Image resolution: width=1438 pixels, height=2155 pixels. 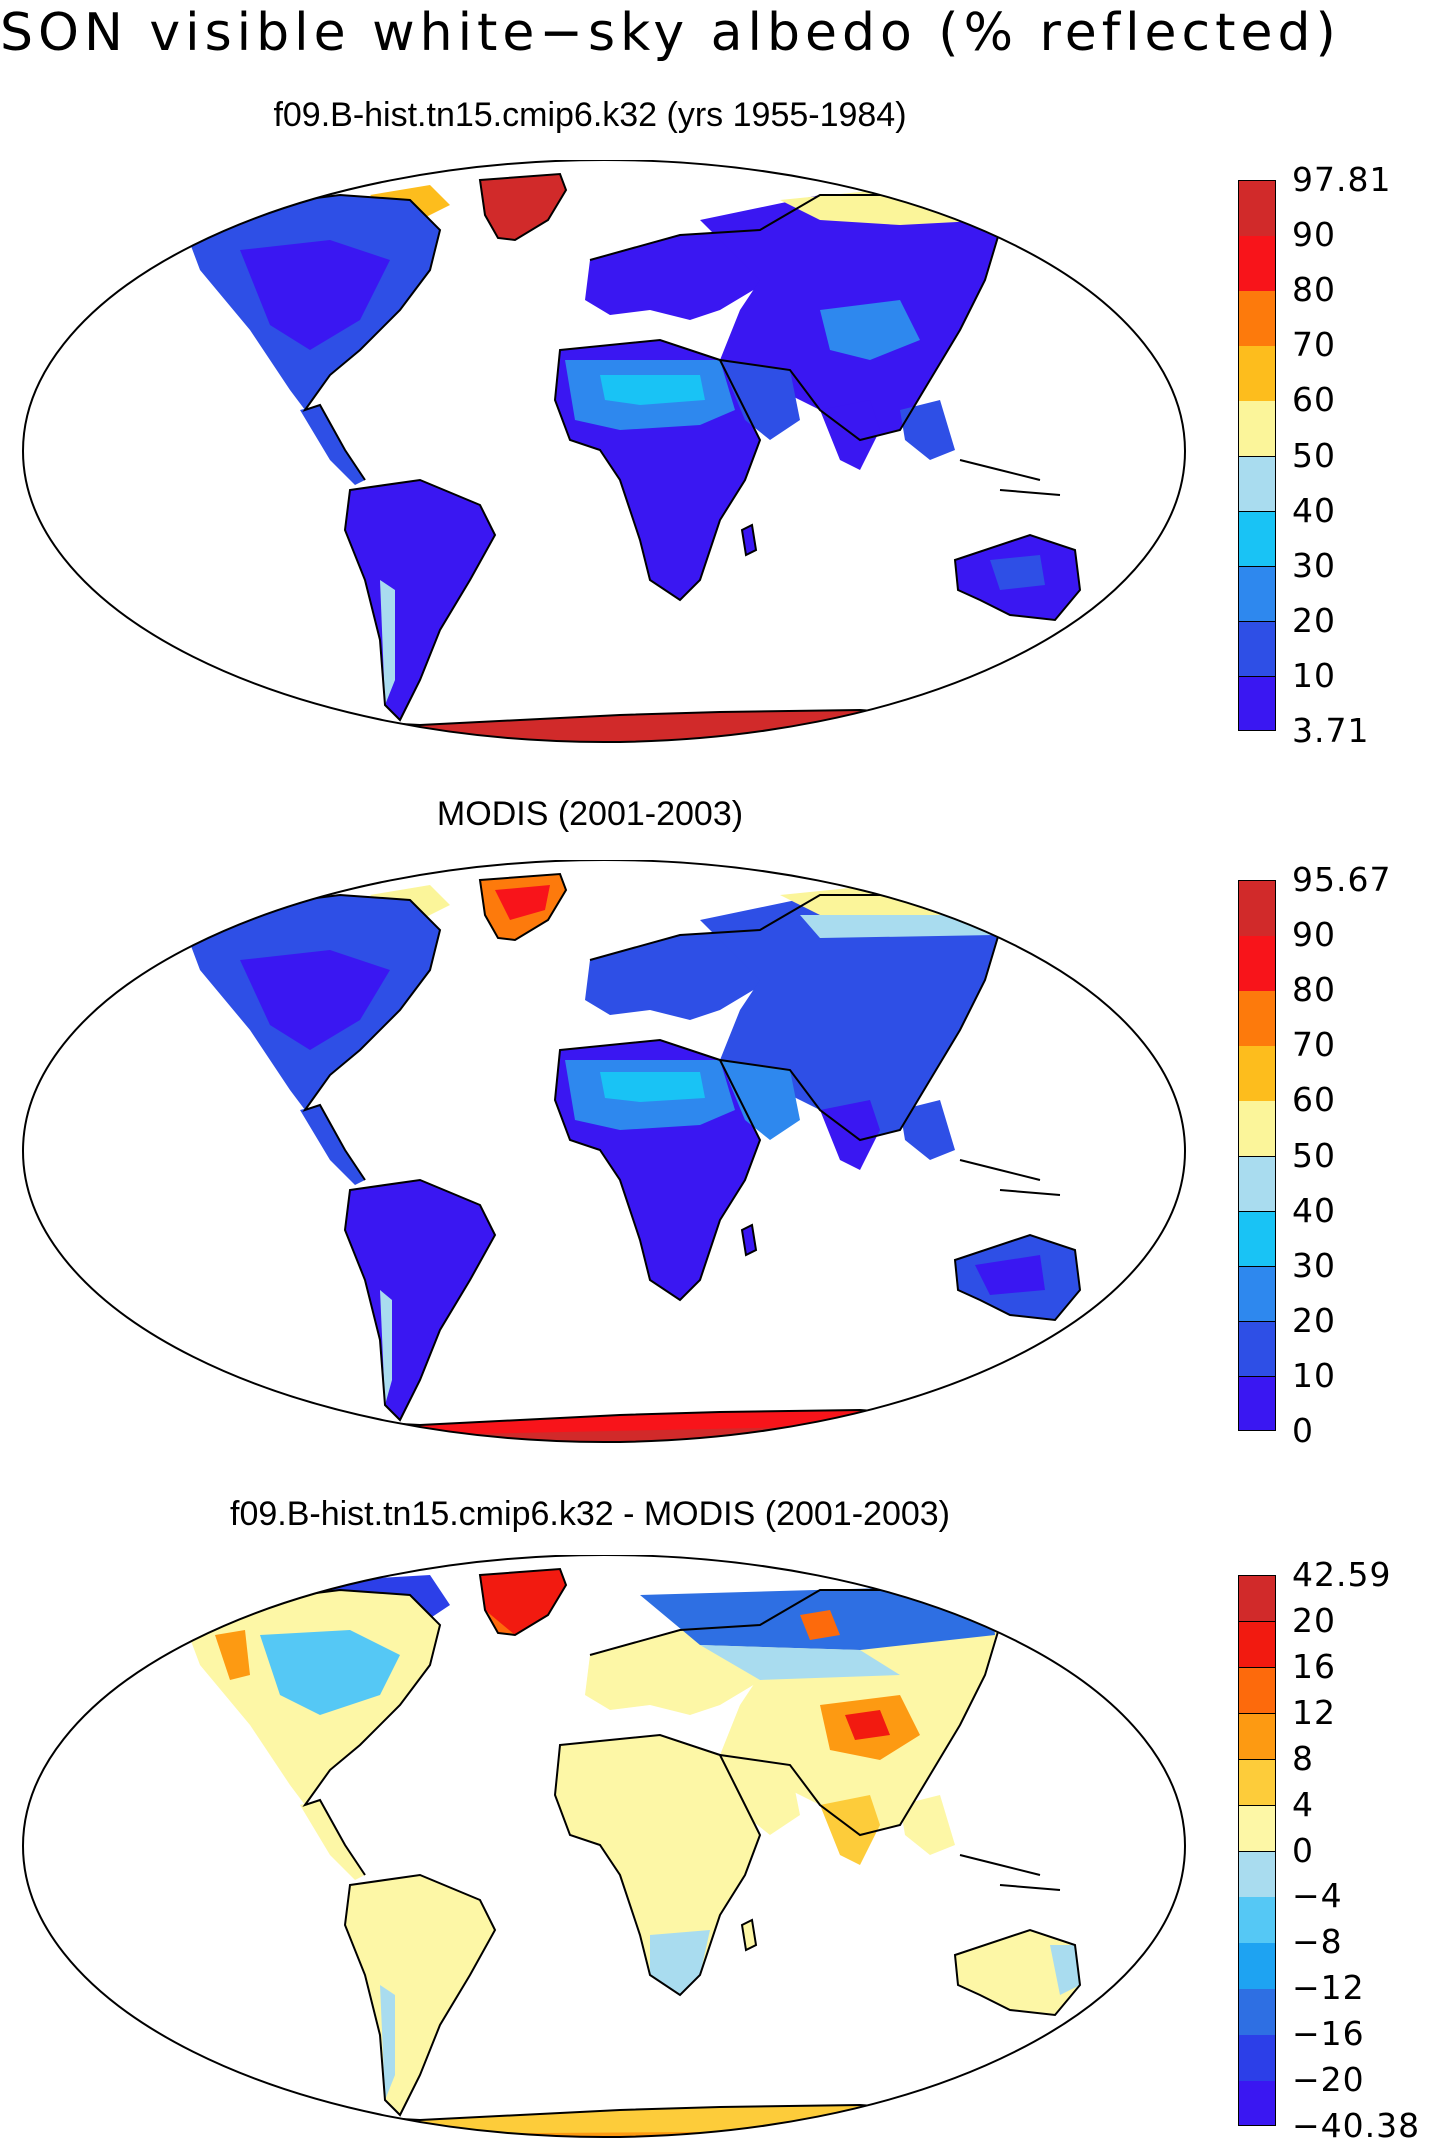 What do you see at coordinates (1342, 179) in the screenshot?
I see `colorbar-tick-label: 97.81` at bounding box center [1342, 179].